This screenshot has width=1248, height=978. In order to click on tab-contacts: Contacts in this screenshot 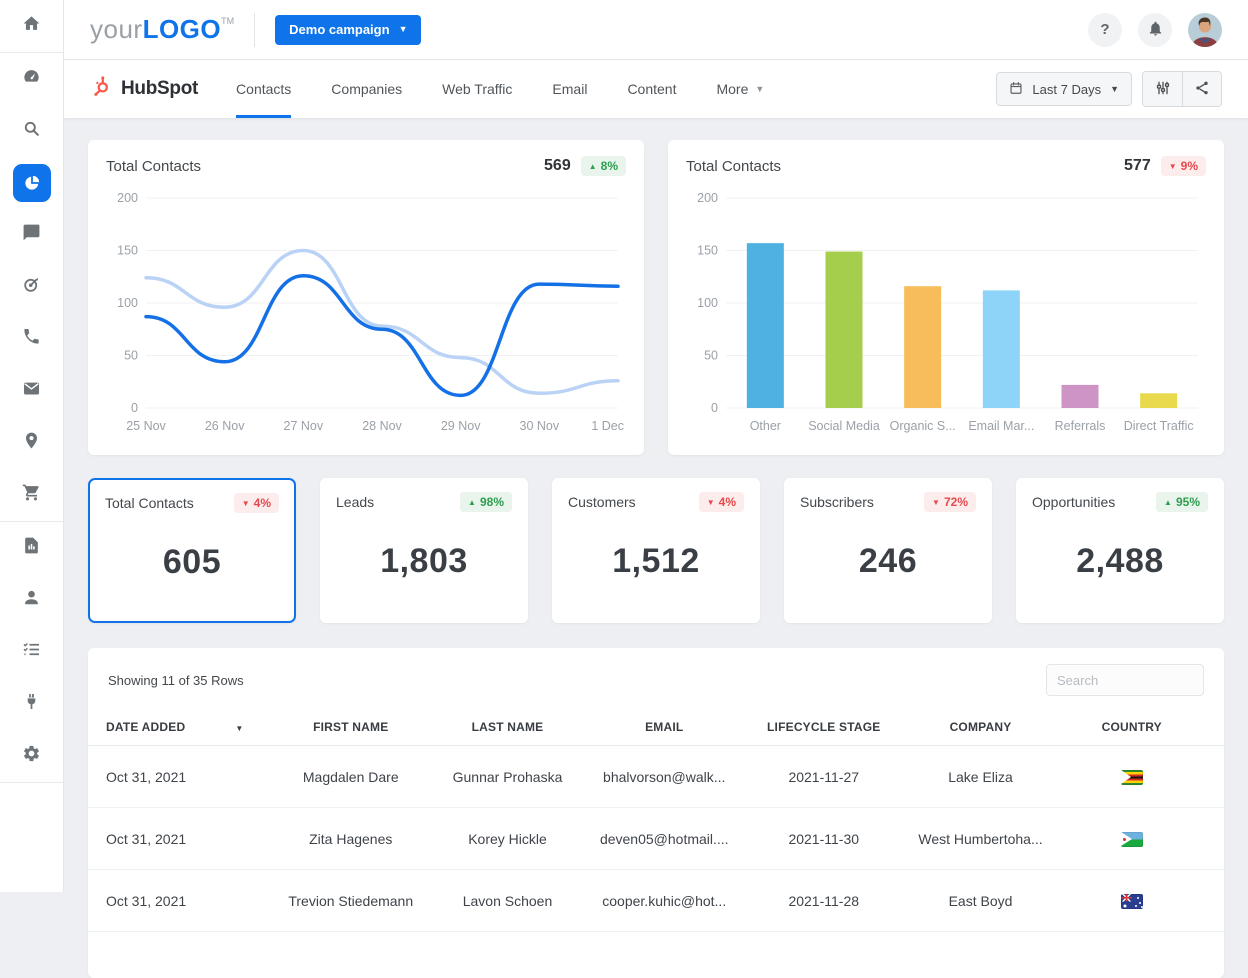, I will do `click(263, 89)`.